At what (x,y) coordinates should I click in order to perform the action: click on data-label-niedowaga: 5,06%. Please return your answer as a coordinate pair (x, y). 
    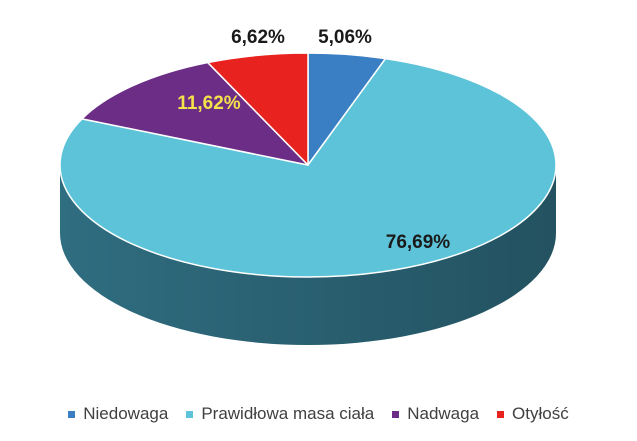
    Looking at the image, I should click on (345, 37).